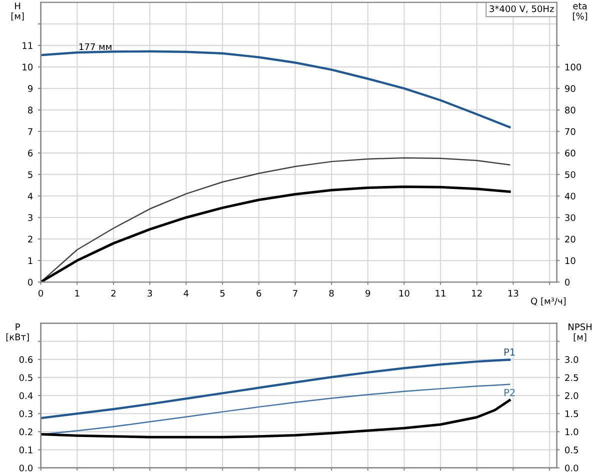  I want to click on y2-tick-label: 20, so click(570, 239).